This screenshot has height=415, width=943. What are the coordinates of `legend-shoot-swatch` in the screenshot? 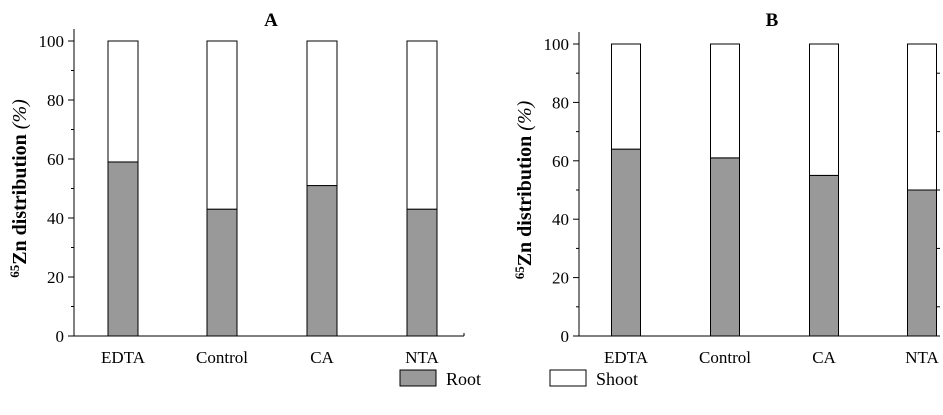 It's located at (568, 378).